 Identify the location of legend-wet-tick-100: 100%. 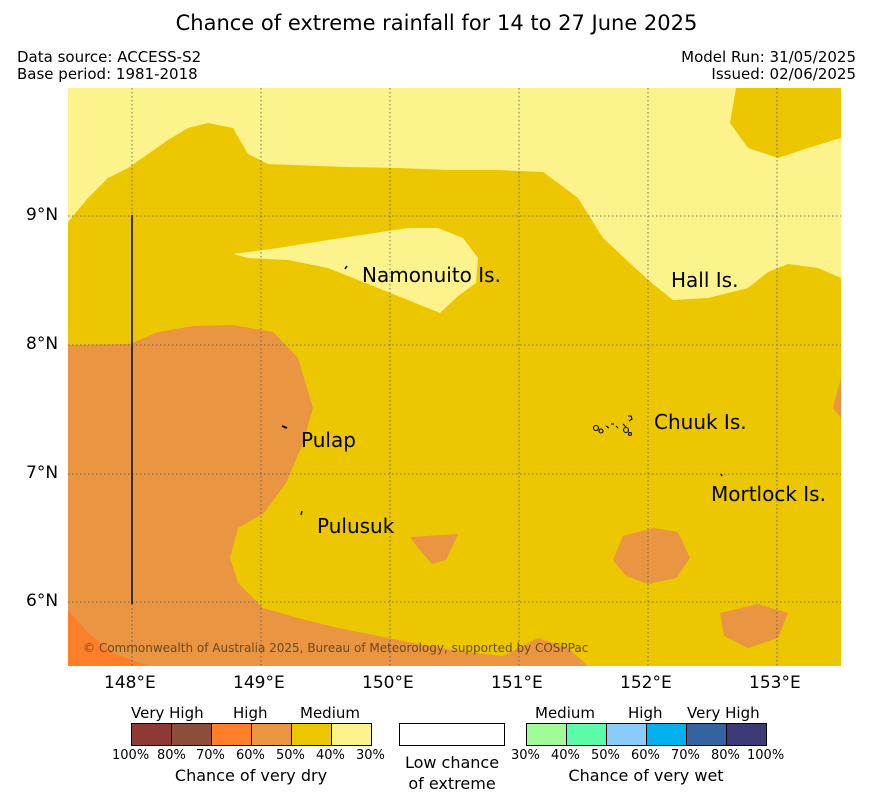
(766, 755).